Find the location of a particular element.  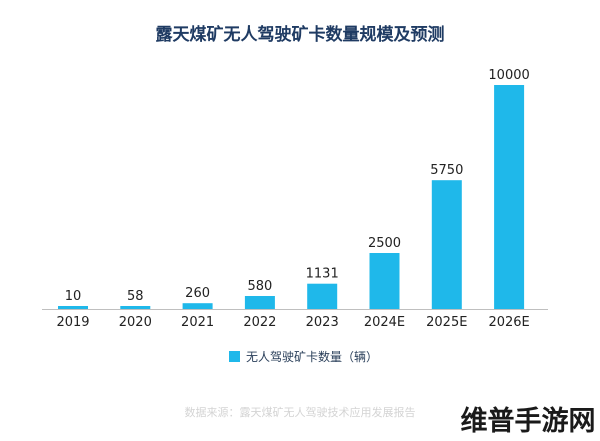

value-label-2023: 1131 is located at coordinates (322, 274).